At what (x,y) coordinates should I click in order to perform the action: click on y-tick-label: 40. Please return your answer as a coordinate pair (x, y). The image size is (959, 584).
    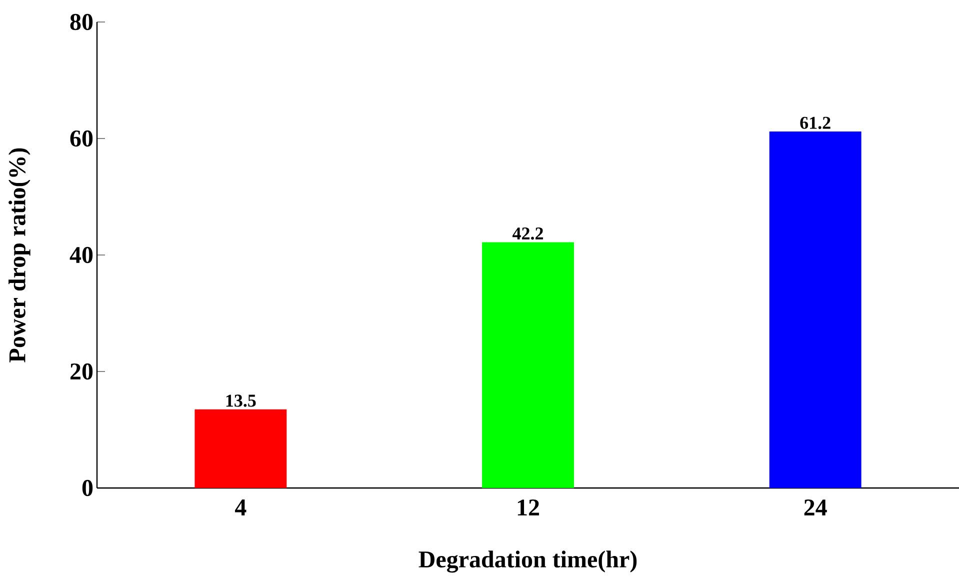
    Looking at the image, I should click on (81, 255).